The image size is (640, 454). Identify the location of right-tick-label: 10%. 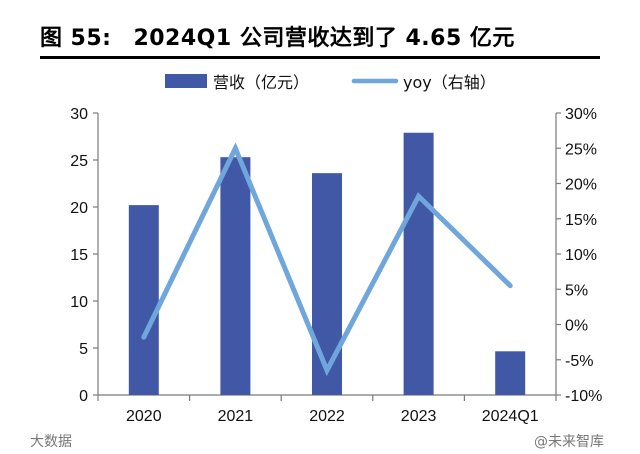
(581, 255).